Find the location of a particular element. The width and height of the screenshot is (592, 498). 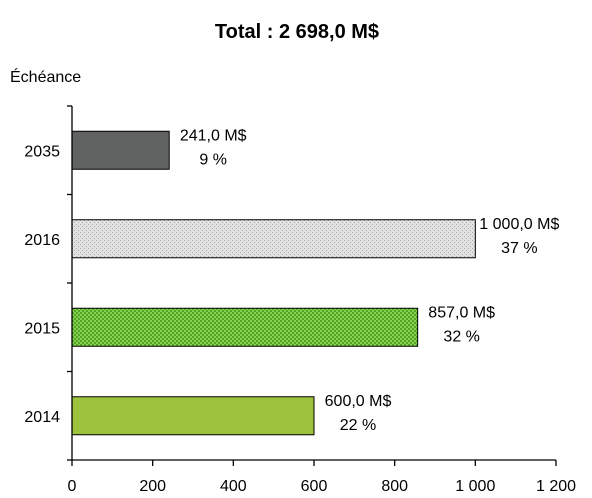

x-tick-label: 800 is located at coordinates (394, 486).